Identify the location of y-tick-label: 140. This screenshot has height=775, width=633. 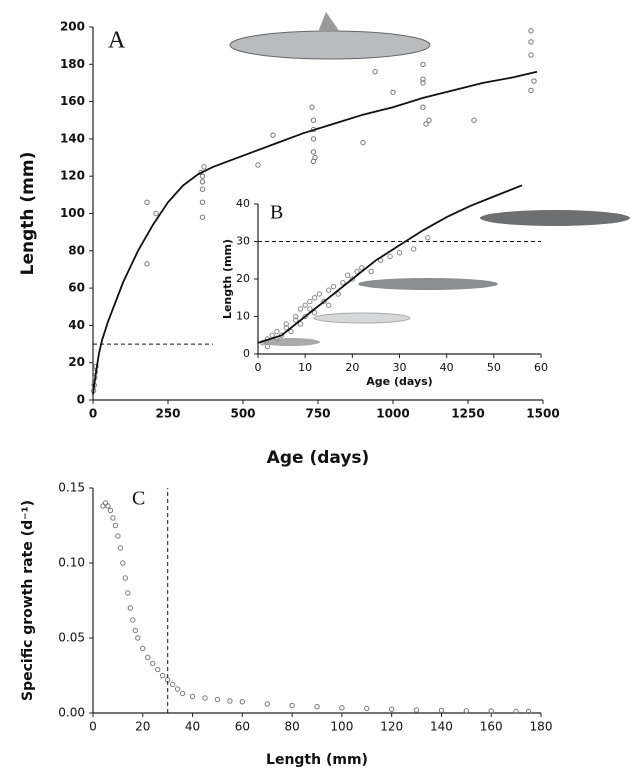
(72, 138).